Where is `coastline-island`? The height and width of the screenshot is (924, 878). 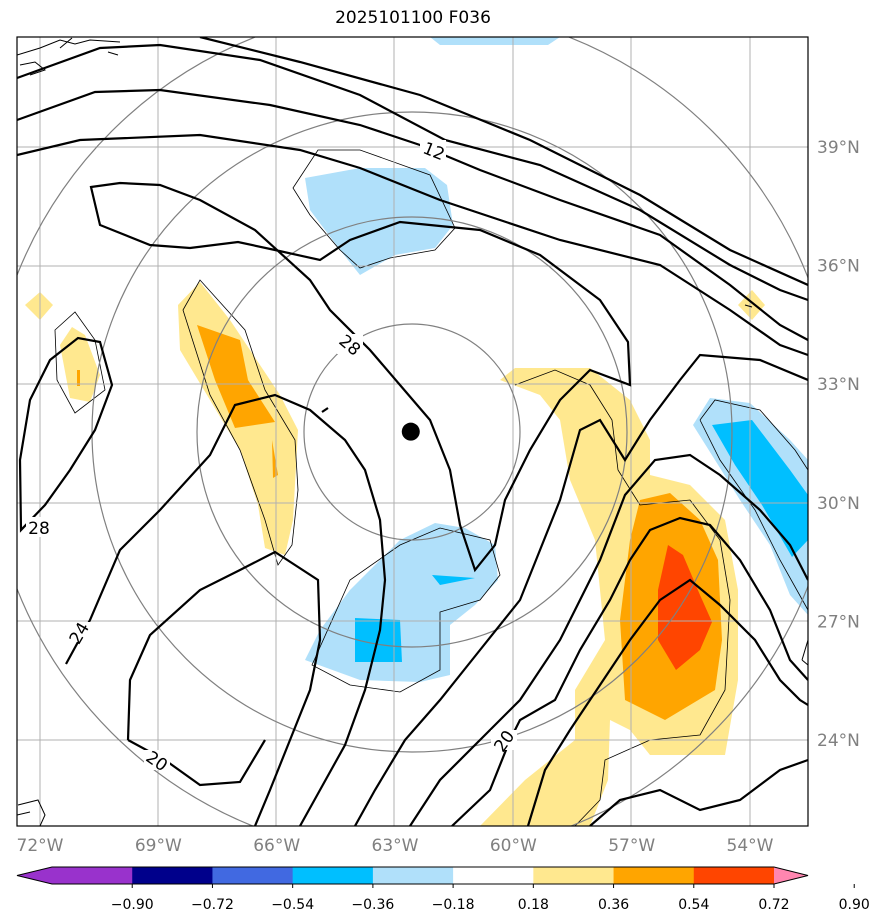
coastline-island is located at coordinates (31, 812).